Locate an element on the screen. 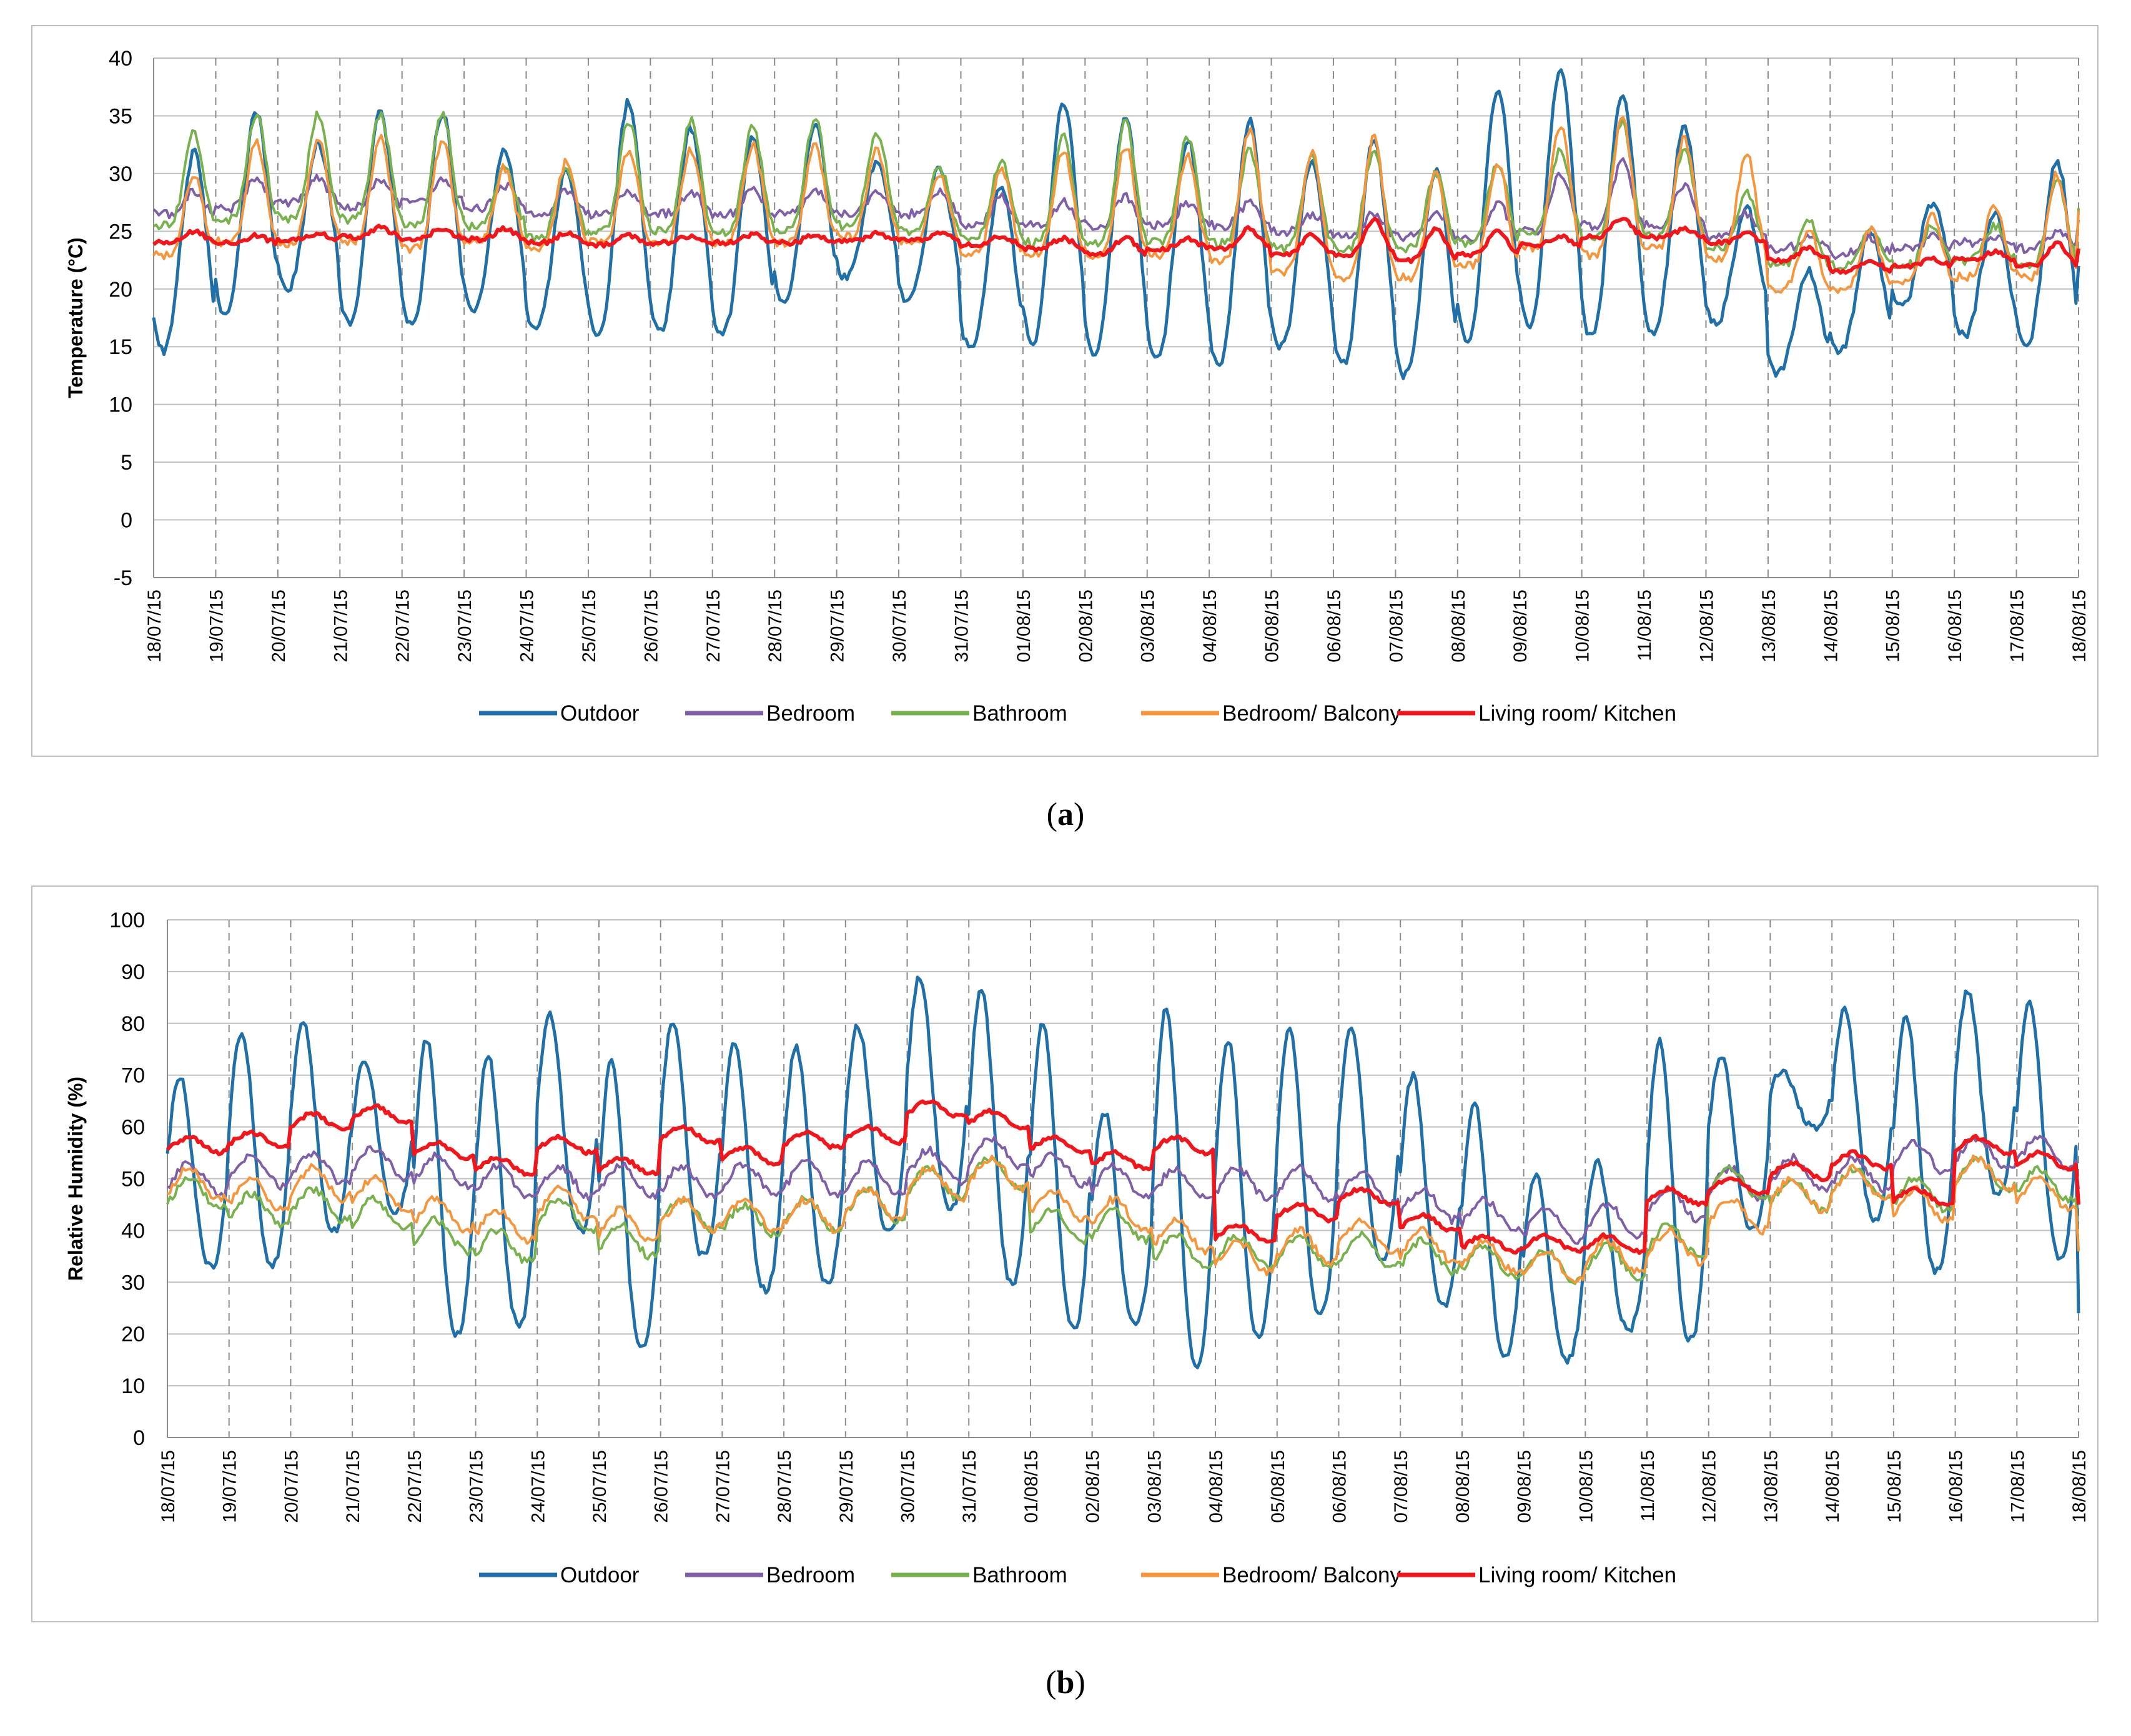 The width and height of the screenshot is (2131, 1736). y-tick-label: 25 is located at coordinates (120, 232).